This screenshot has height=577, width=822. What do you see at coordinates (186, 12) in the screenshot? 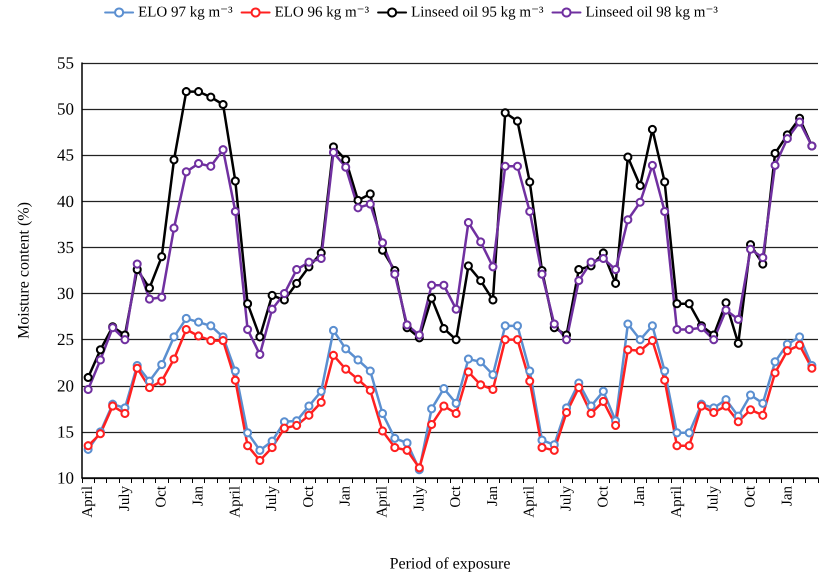
I see `legend-label: ELO 97 kg m⁻³` at bounding box center [186, 12].